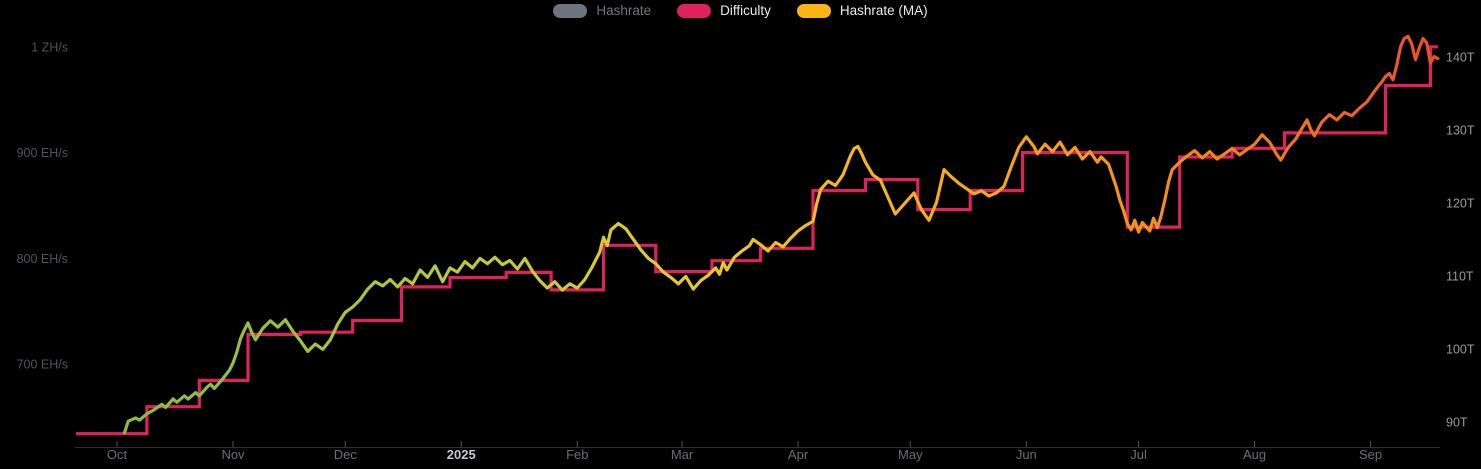 This screenshot has height=469, width=1481. I want to click on x-axis-label: Sep, so click(1370, 454).